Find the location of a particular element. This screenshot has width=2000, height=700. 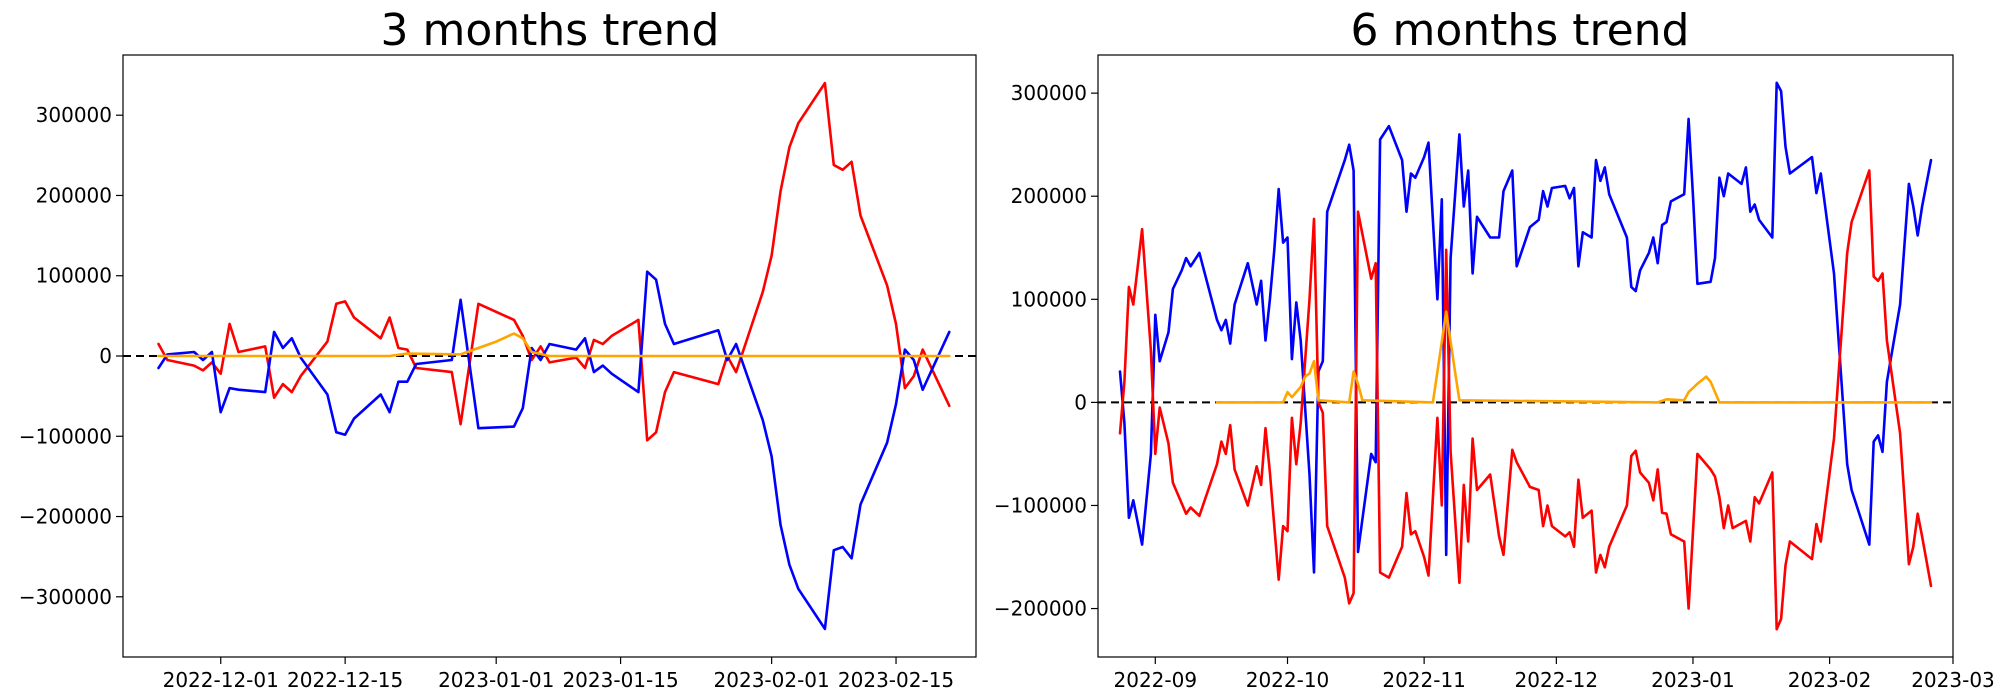

x-tick-label: 2022-12-01 is located at coordinates (221, 680).